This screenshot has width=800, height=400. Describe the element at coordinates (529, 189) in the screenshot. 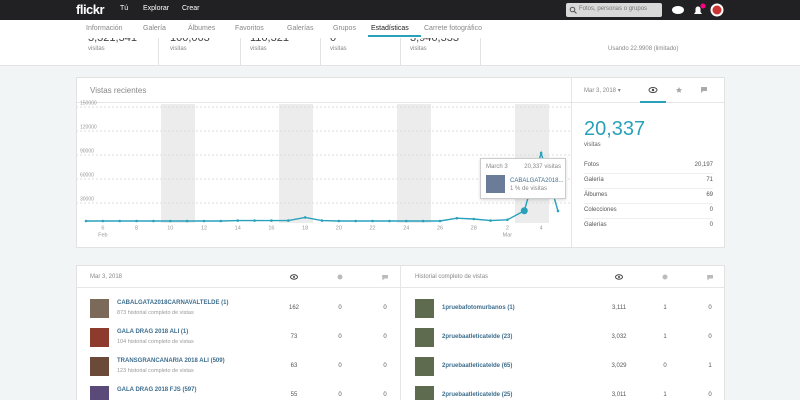

I see `tooltip-share: 1 % de visitas` at that location.